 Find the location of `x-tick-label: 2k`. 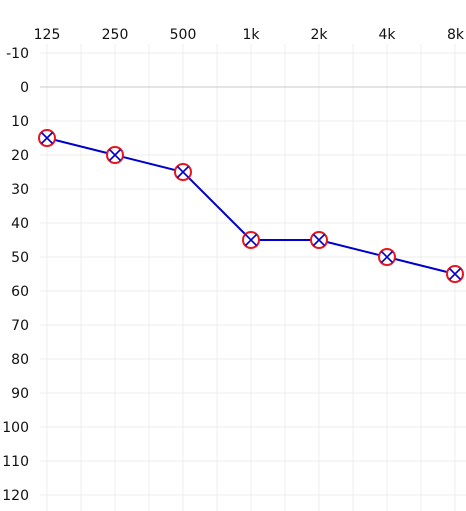

x-tick-label: 2k is located at coordinates (319, 35).